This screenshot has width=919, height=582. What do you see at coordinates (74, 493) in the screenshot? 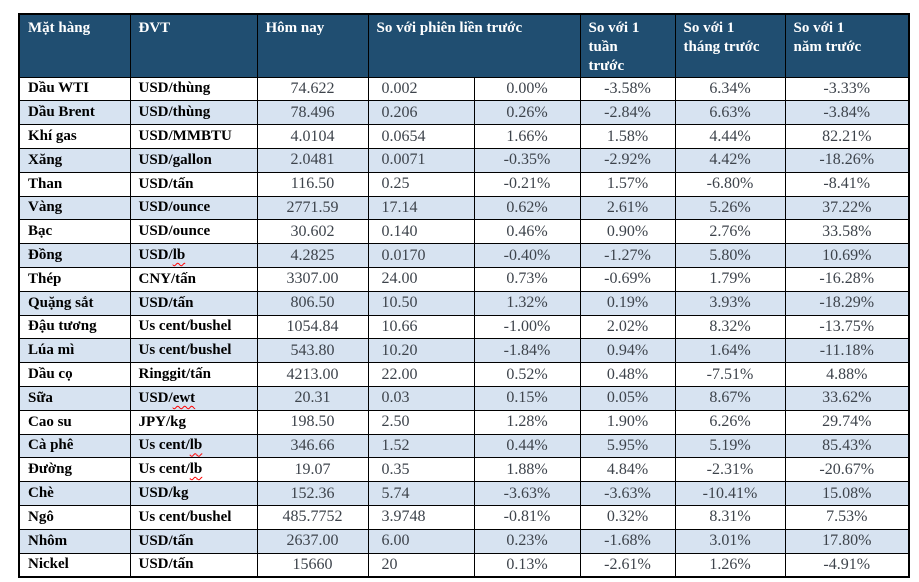
I see `cell-item-name: Chè` at bounding box center [74, 493].